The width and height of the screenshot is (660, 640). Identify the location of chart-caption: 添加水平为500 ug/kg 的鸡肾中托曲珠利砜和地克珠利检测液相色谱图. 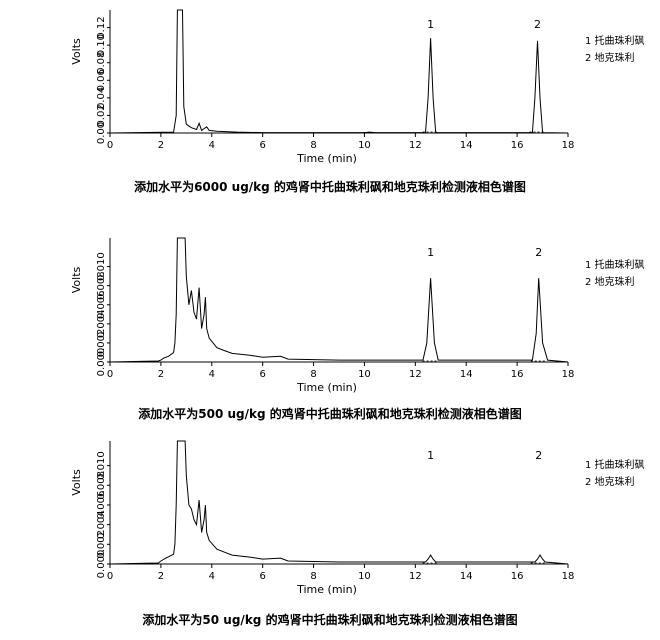
(330, 414).